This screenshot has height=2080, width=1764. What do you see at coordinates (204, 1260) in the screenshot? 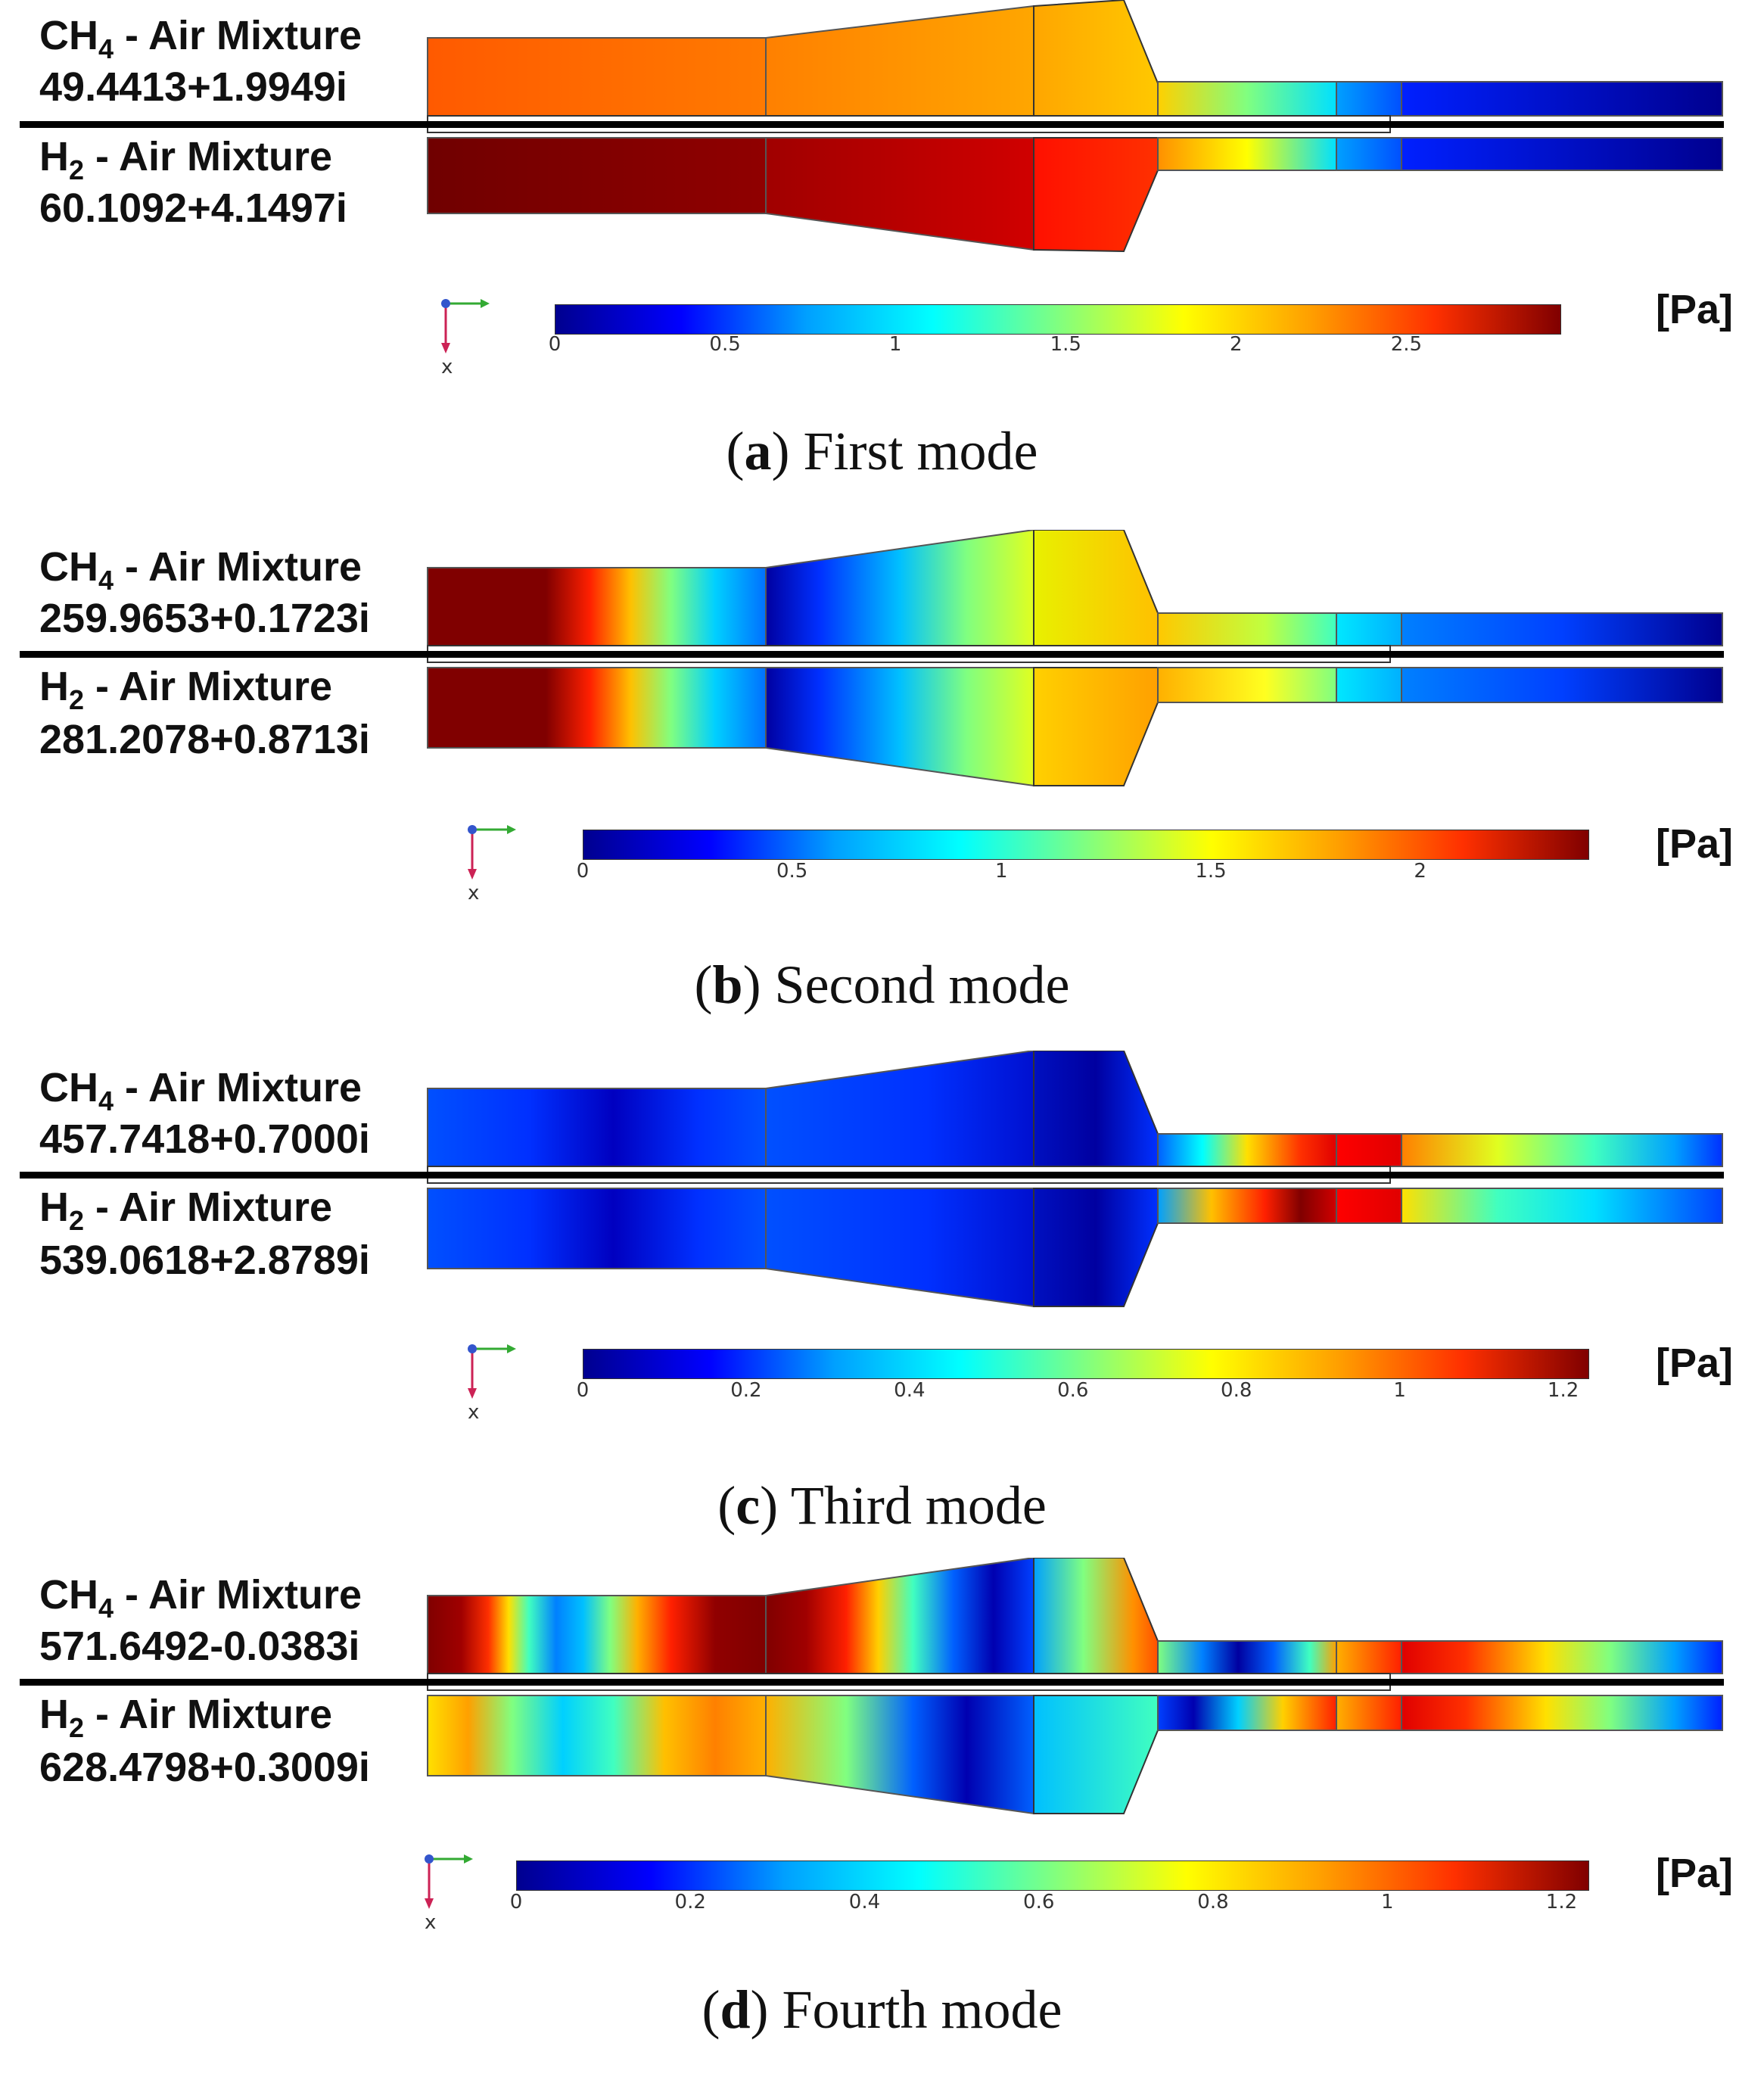
I see `h2-eigenfrequency: 539.0618+2.8789i` at bounding box center [204, 1260].